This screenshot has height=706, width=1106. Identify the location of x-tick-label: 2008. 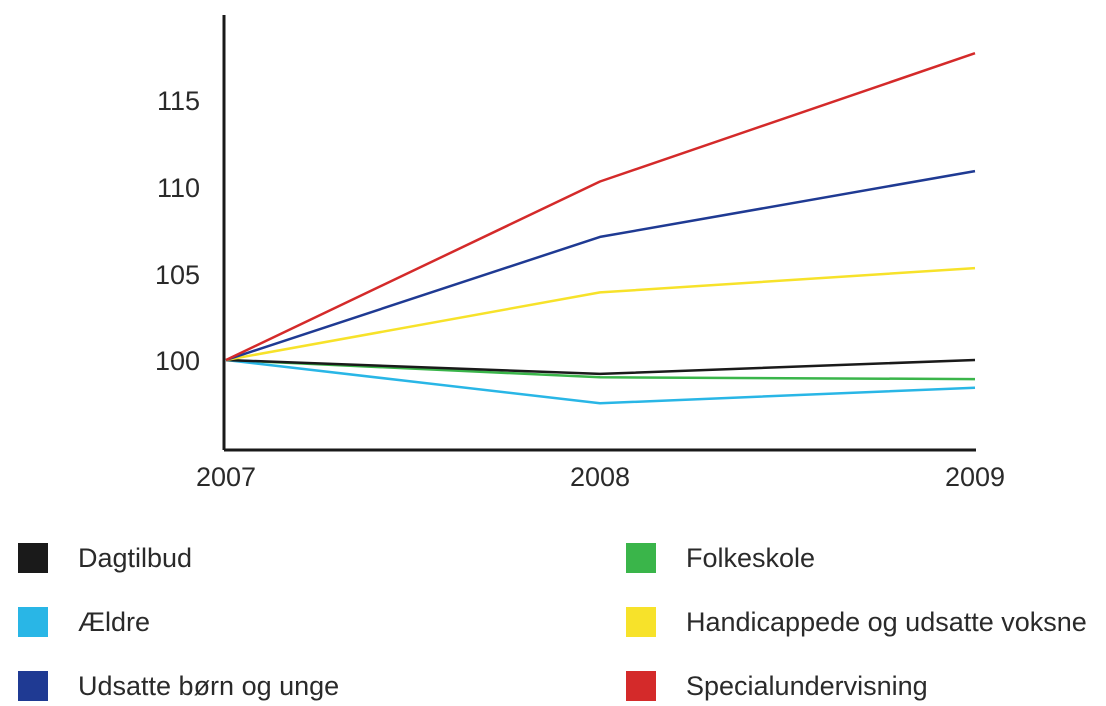
(600, 477).